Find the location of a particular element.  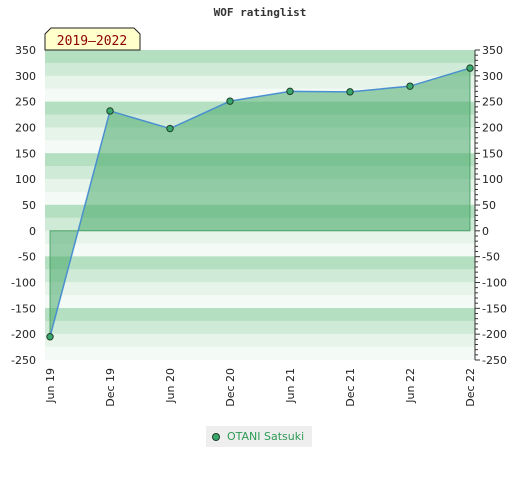

y-tick-label-right: -150 is located at coordinates (494, 308).